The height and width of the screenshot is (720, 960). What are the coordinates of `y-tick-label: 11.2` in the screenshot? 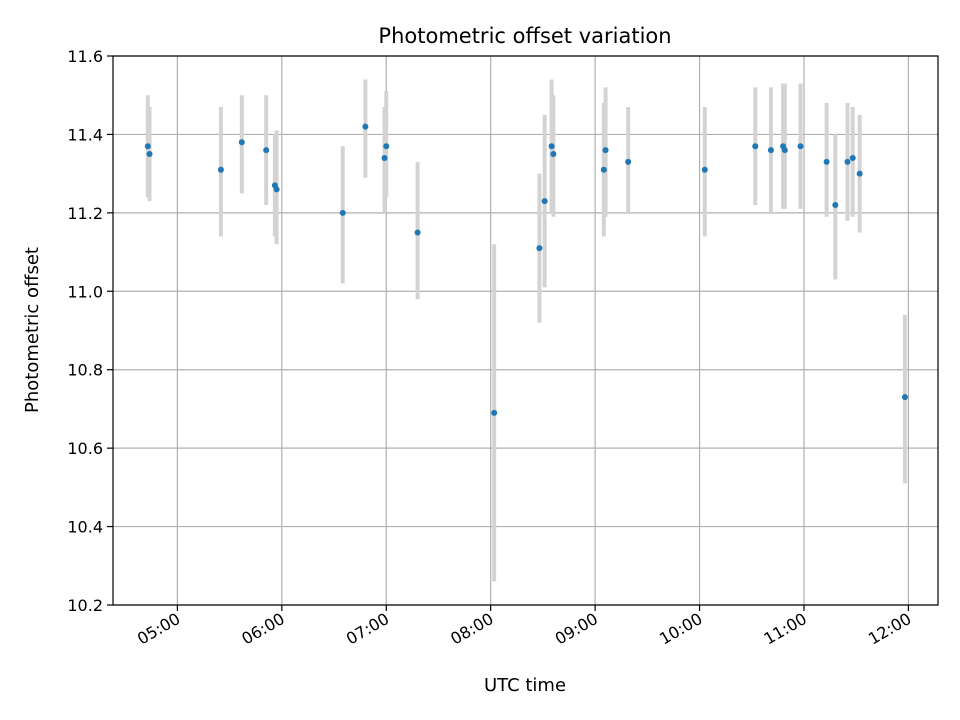 It's located at (85, 213).